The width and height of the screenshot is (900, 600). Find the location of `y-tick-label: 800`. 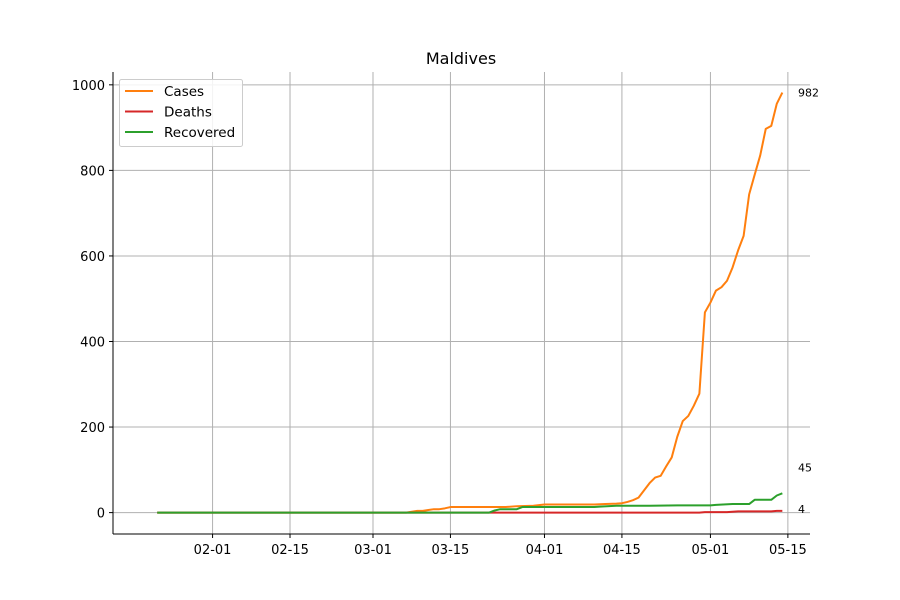

y-tick-label: 800 is located at coordinates (92, 171).